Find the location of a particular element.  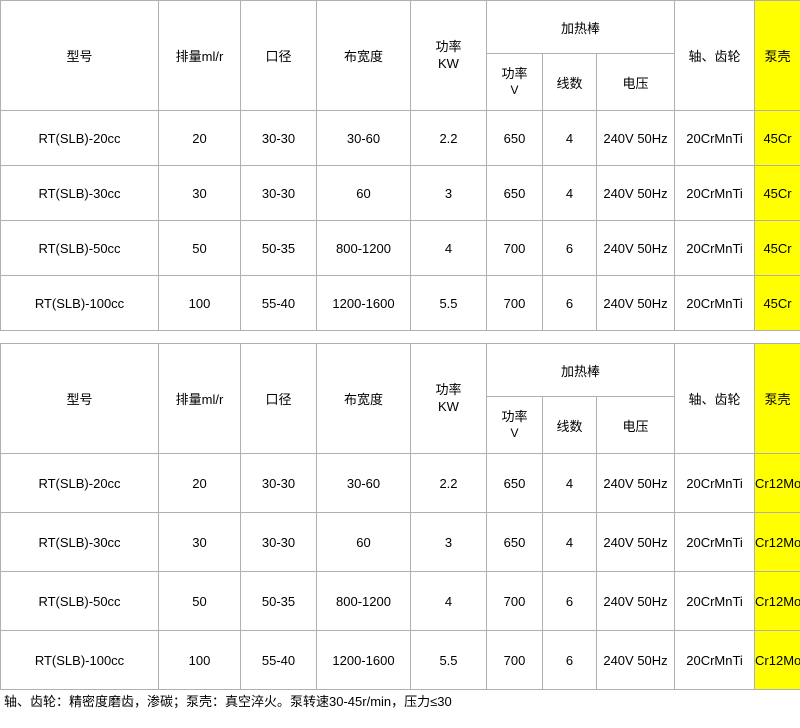

cell-caliber: 55-40 is located at coordinates (278, 660).